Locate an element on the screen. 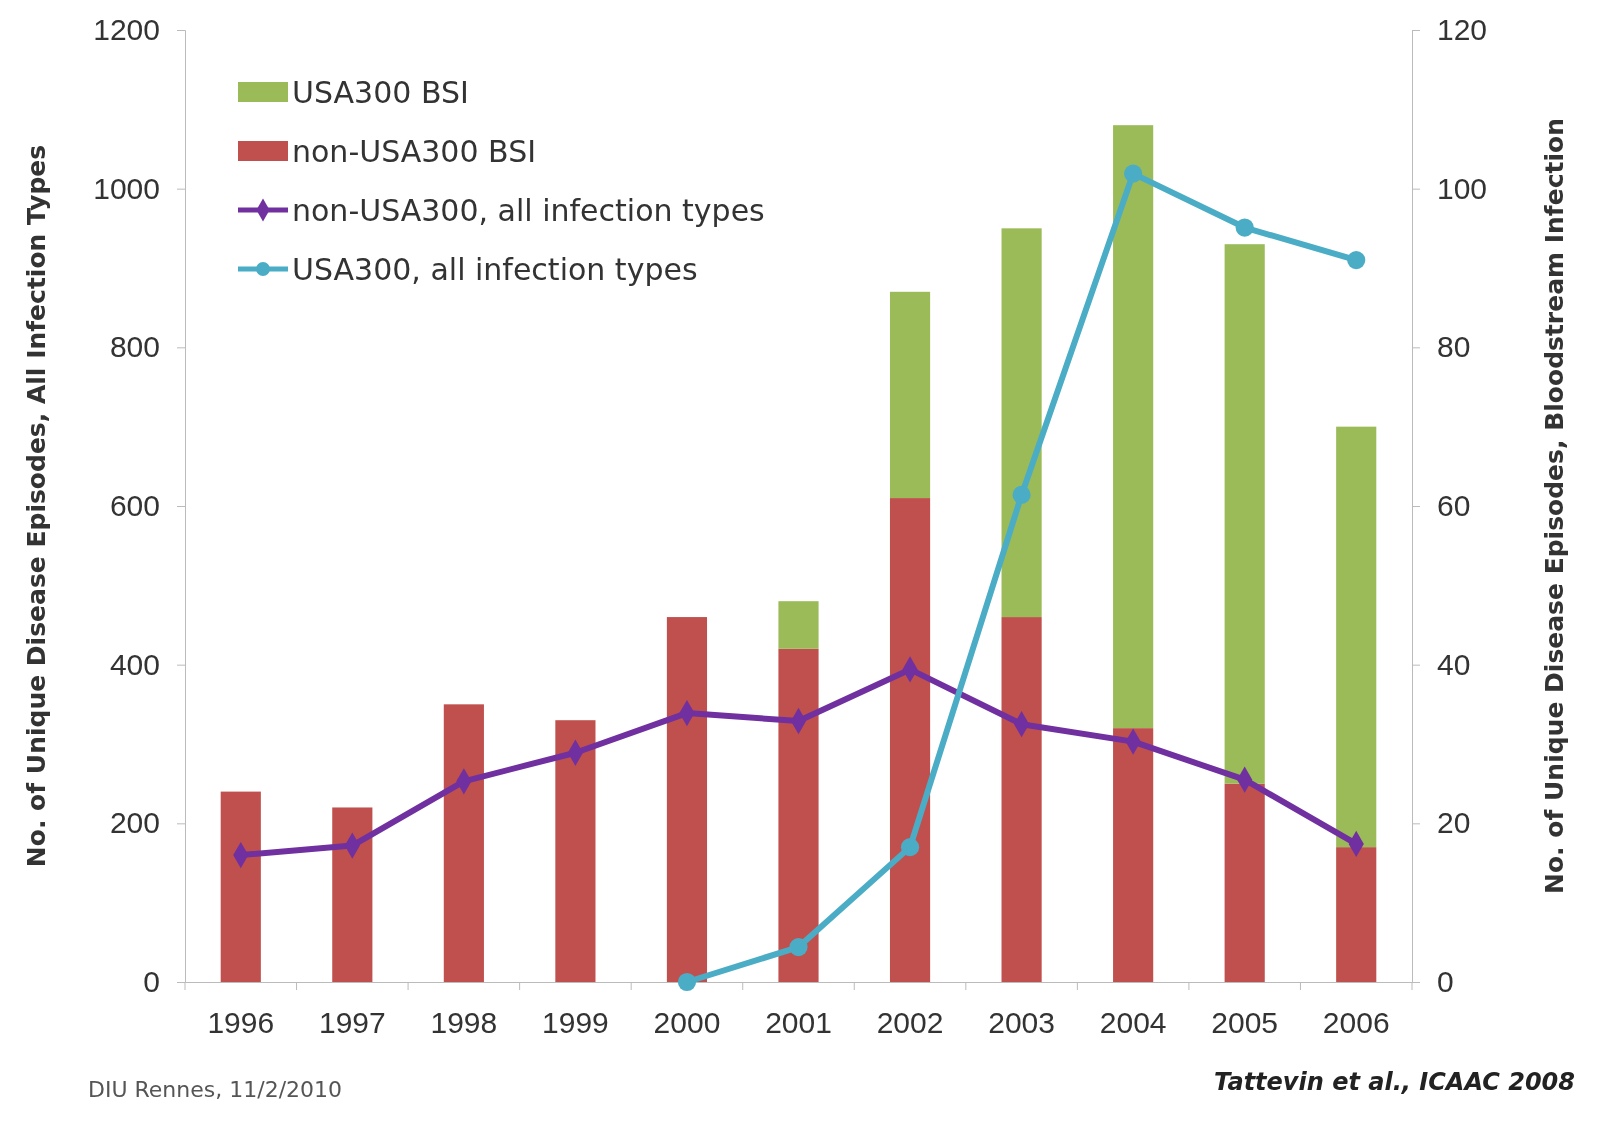 Image resolution: width=1606 pixels, height=1125 pixels. x-tick-label: 2002 is located at coordinates (910, 1022).